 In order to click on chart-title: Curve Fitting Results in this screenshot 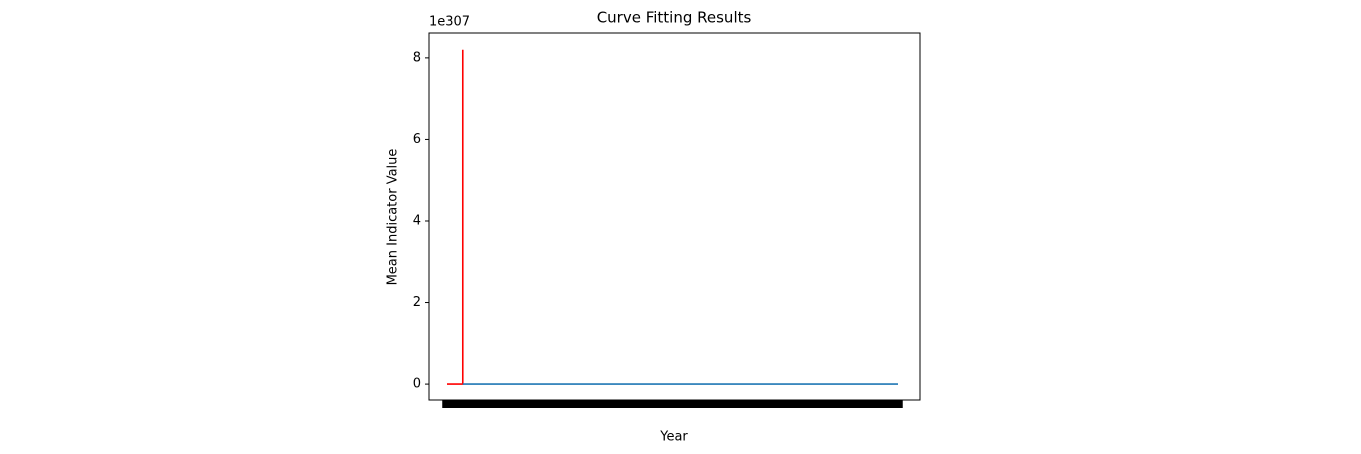, I will do `click(674, 18)`.